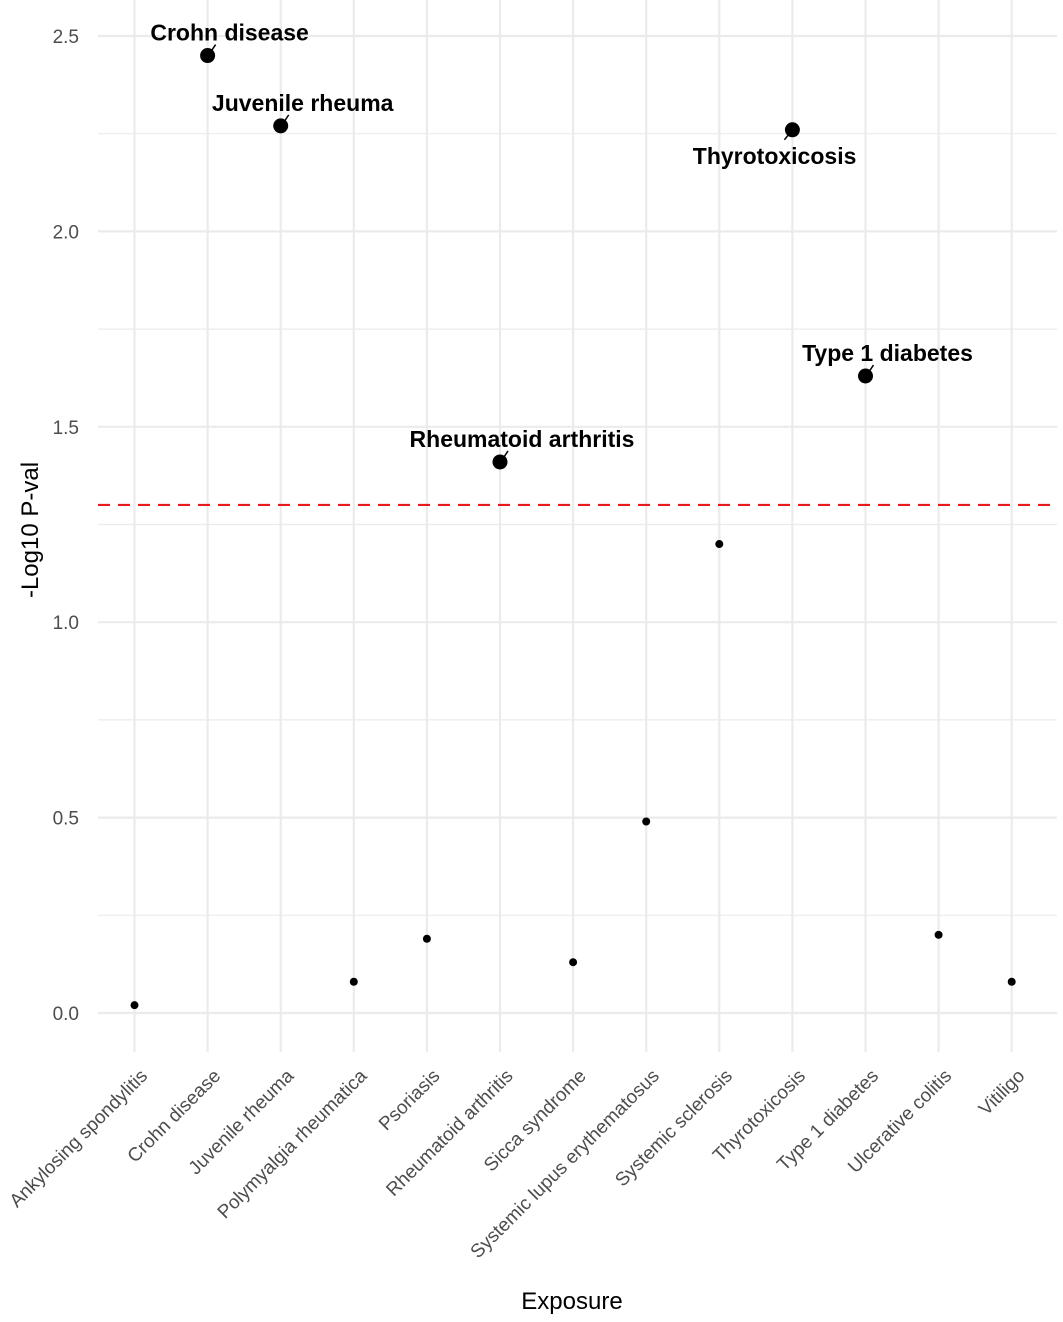  What do you see at coordinates (522, 439) in the screenshot?
I see `point-label: Rheumatoid arthritis` at bounding box center [522, 439].